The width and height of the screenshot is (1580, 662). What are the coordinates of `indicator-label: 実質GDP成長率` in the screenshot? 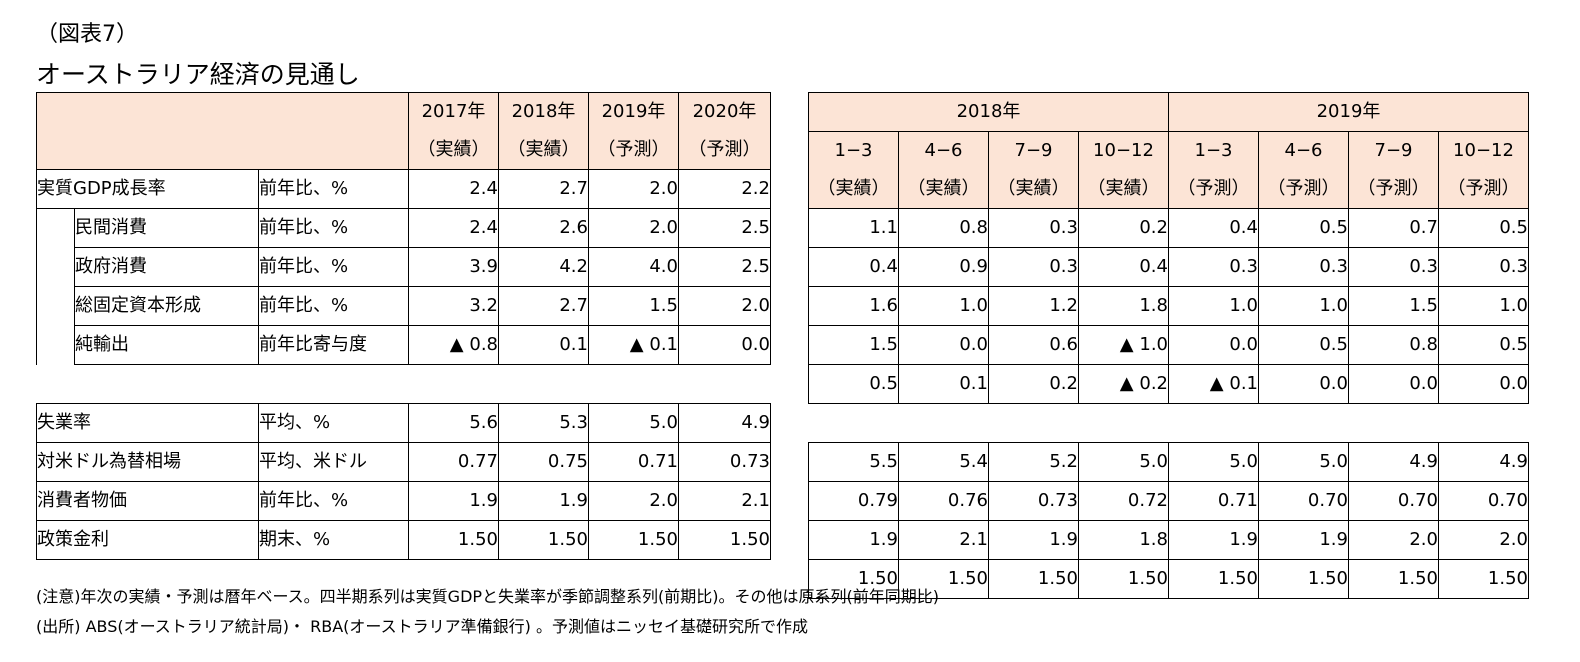 It's located at (147, 189).